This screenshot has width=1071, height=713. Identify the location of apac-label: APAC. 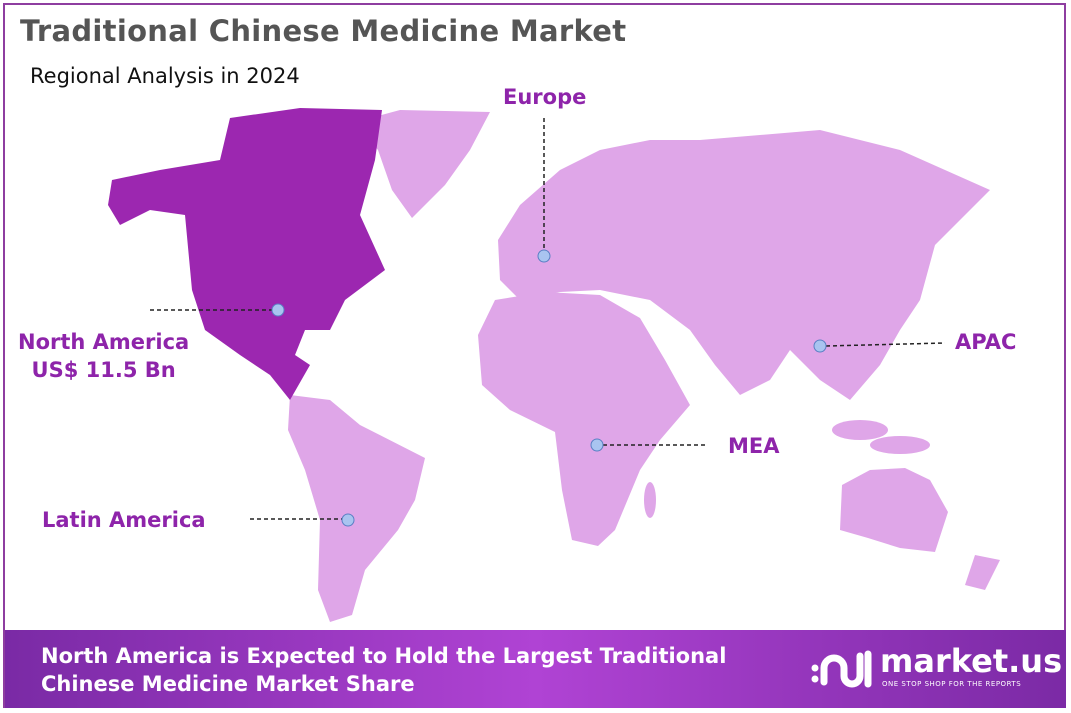
(986, 342).